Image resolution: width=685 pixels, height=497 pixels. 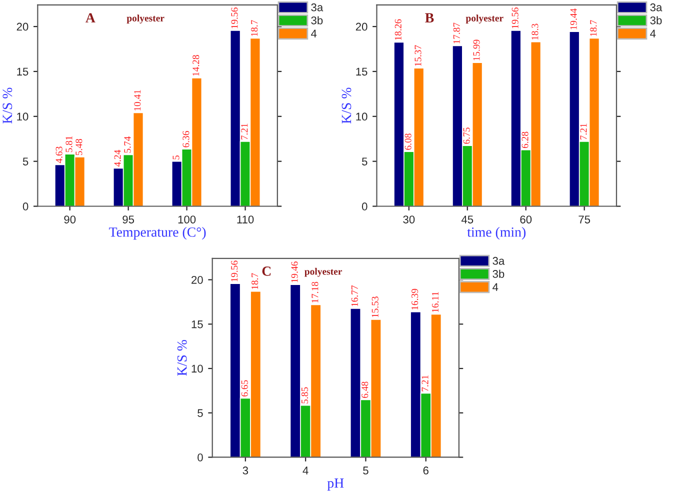 I want to click on x-tick-label: 75, so click(x=584, y=220).